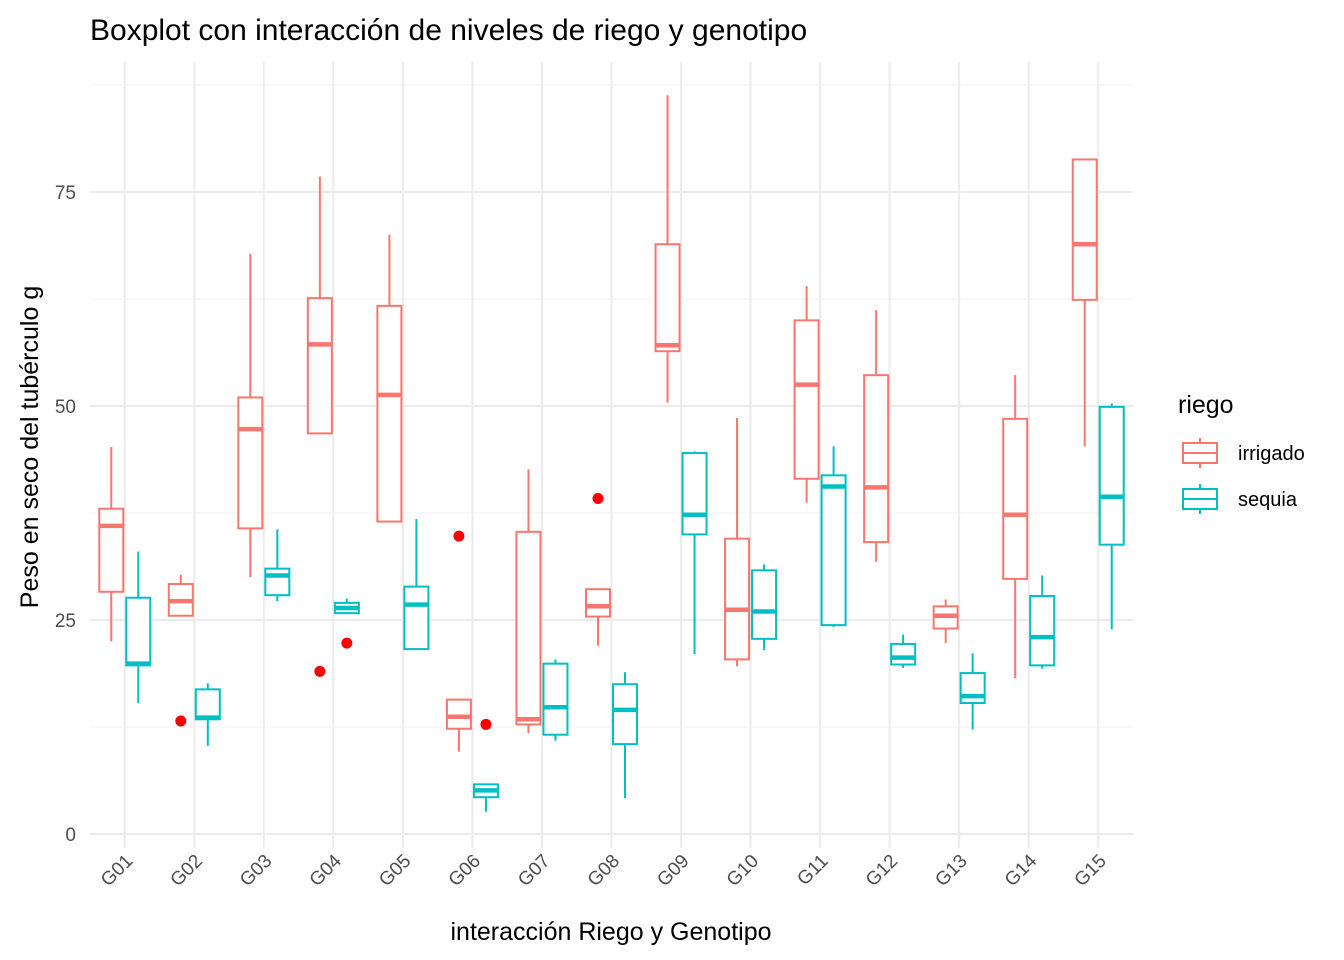 The height and width of the screenshot is (960, 1344). I want to click on x-tick-label: G05, so click(395, 871).